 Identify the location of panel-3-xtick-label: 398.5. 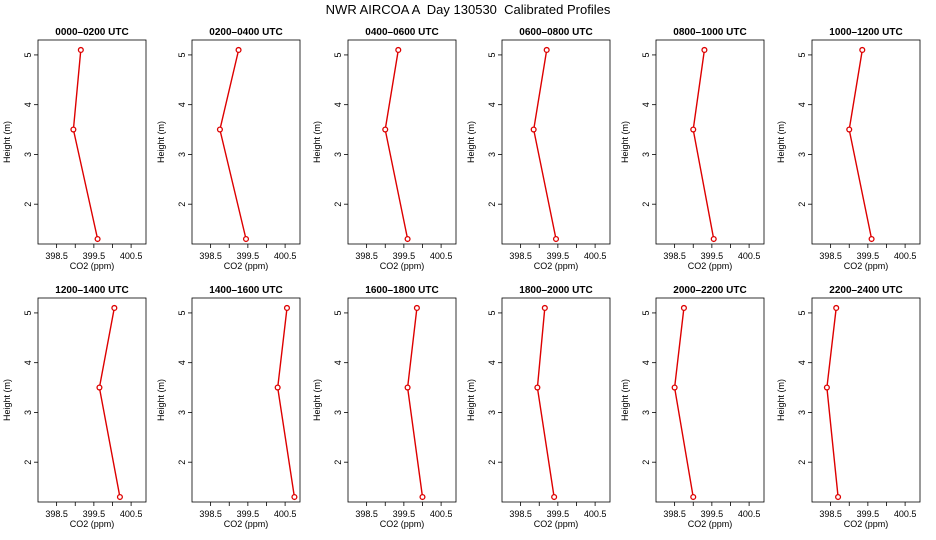
(366, 256).